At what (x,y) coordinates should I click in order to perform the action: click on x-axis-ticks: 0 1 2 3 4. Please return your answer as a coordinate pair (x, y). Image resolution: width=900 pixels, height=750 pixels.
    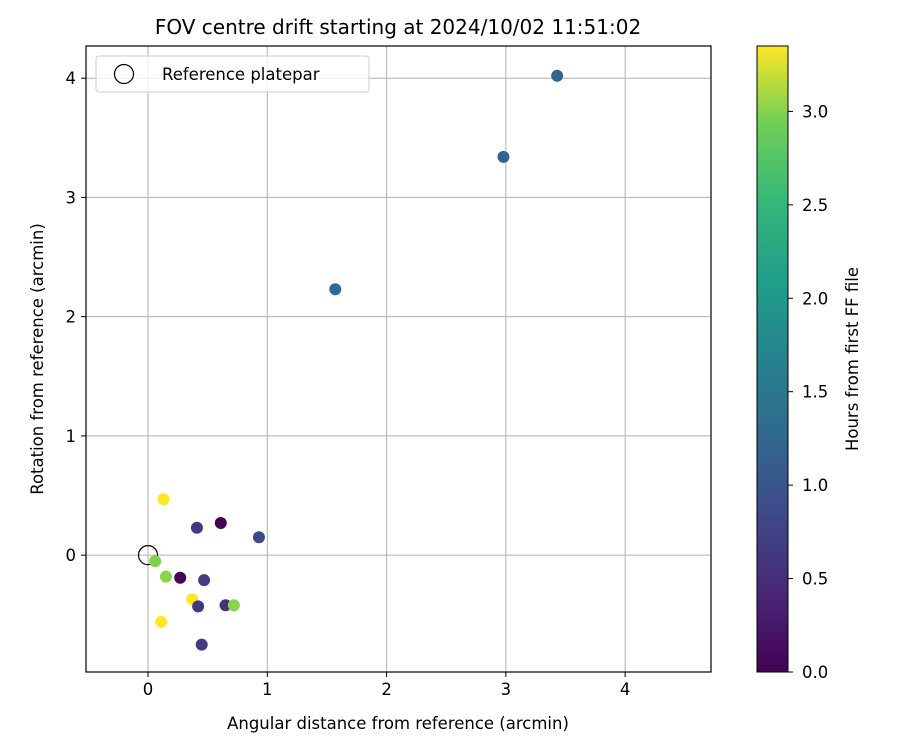
    Looking at the image, I should click on (387, 685).